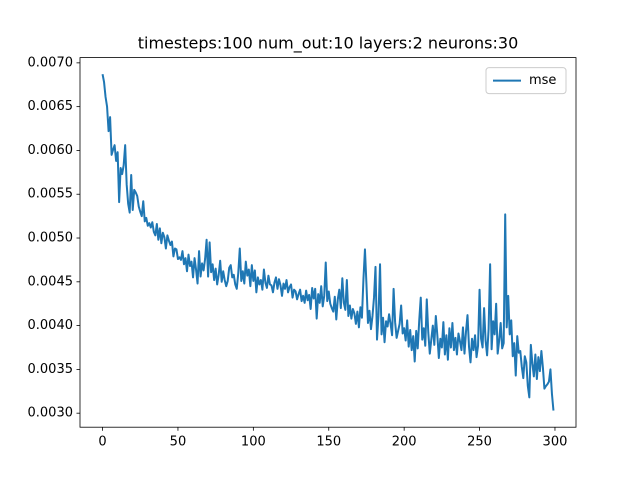 Image resolution: width=640 pixels, height=480 pixels. Describe the element at coordinates (51, 413) in the screenshot. I see `y-tick-label: 0.0030` at that location.